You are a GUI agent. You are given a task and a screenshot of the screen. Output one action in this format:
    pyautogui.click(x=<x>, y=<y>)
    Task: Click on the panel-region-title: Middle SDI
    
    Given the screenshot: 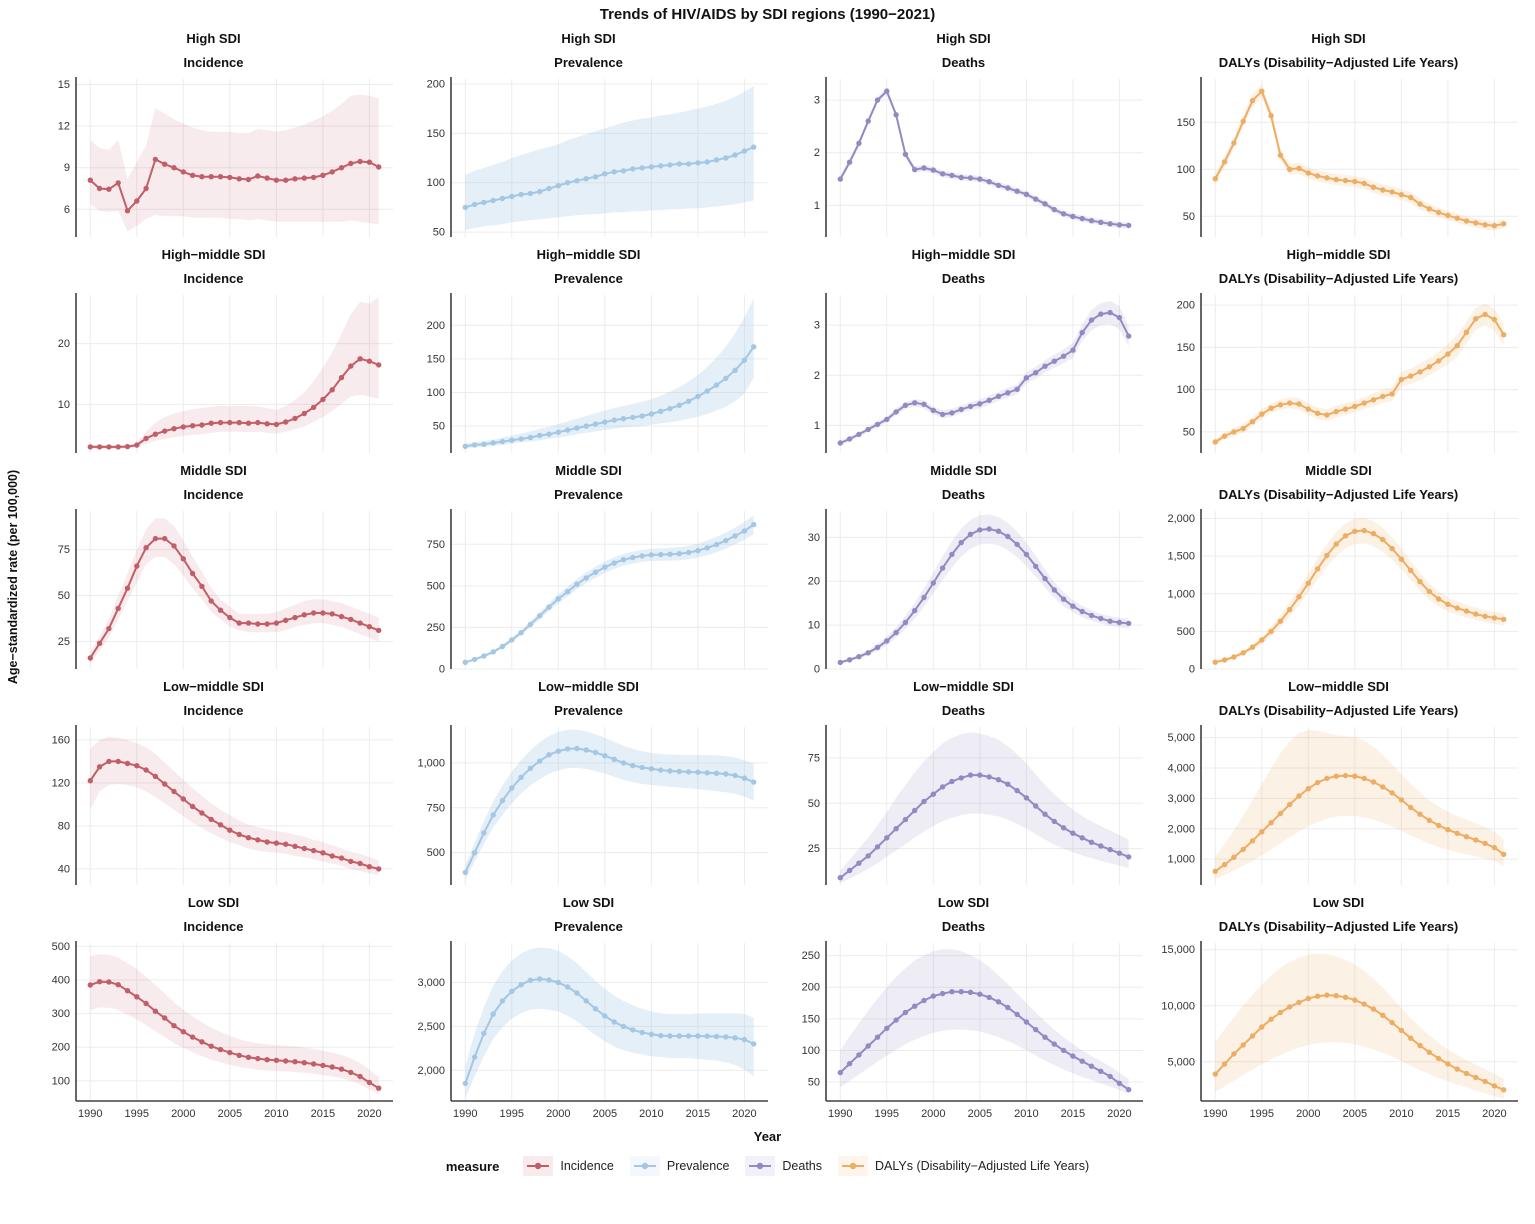 What is the action you would take?
    pyautogui.click(x=213, y=470)
    